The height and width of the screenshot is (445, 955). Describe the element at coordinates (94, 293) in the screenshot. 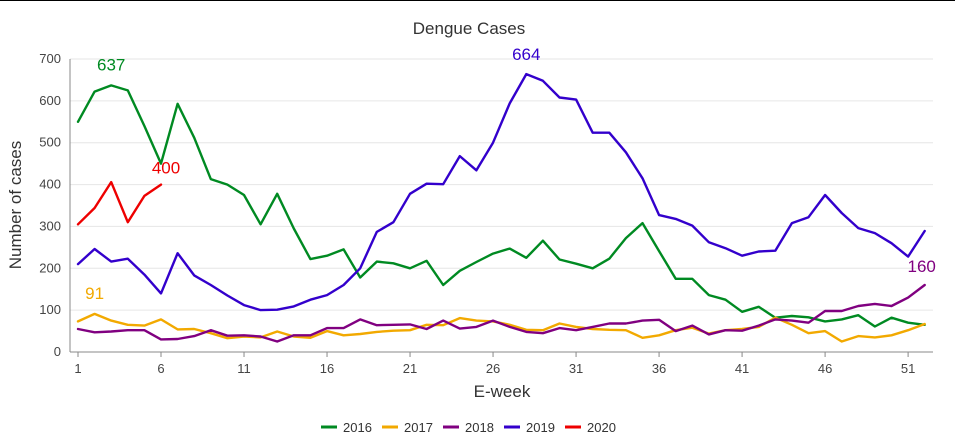

I see `data-label-2017: 91` at that location.